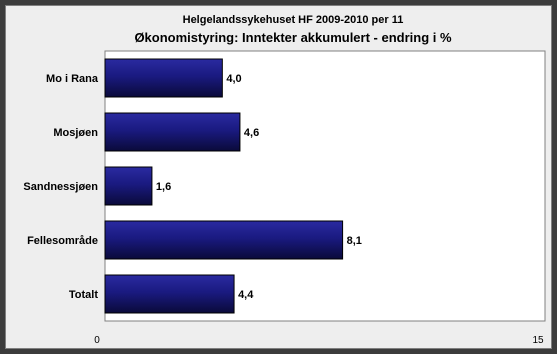 Image resolution: width=557 pixels, height=354 pixels. I want to click on data-label: 8,1, so click(354, 241).